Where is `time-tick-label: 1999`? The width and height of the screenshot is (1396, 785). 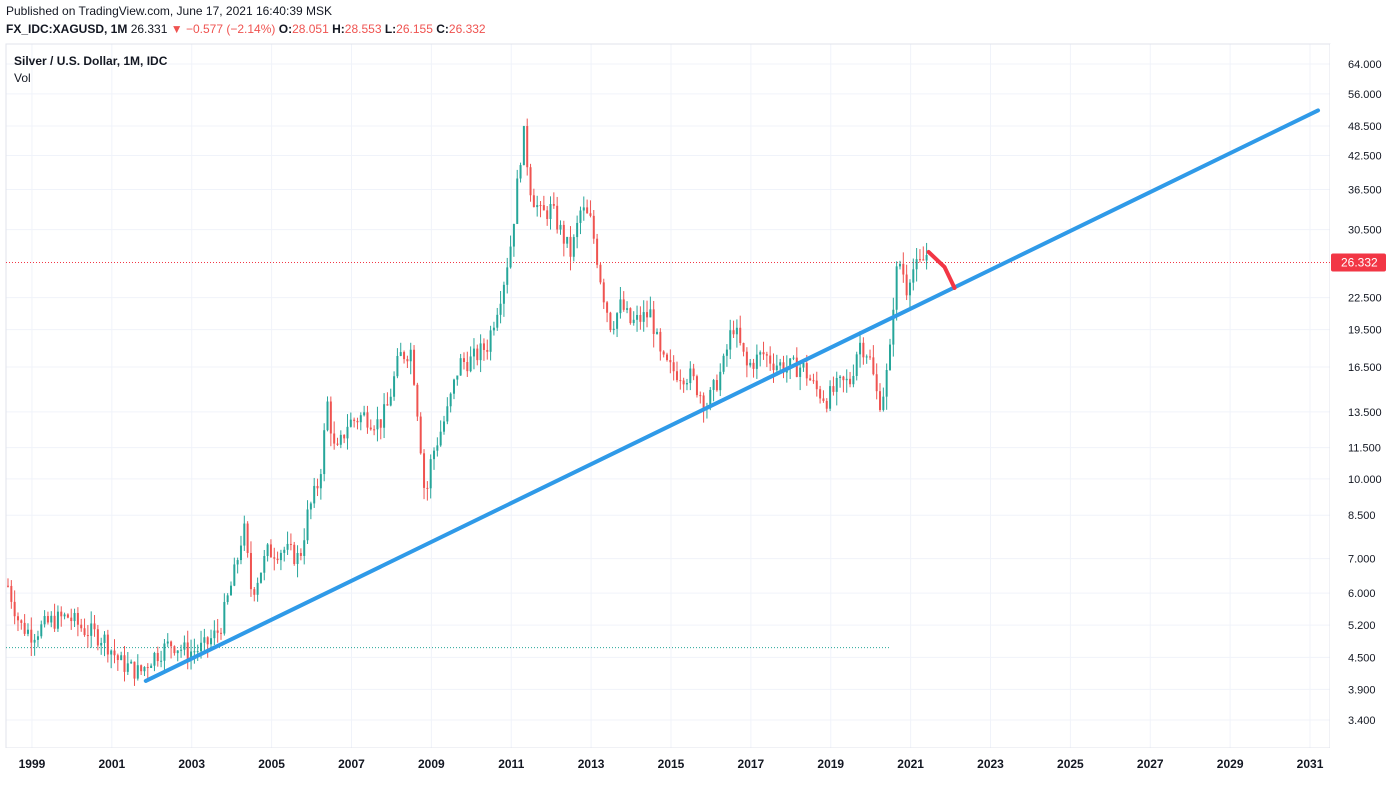 time-tick-label: 1999 is located at coordinates (32, 764).